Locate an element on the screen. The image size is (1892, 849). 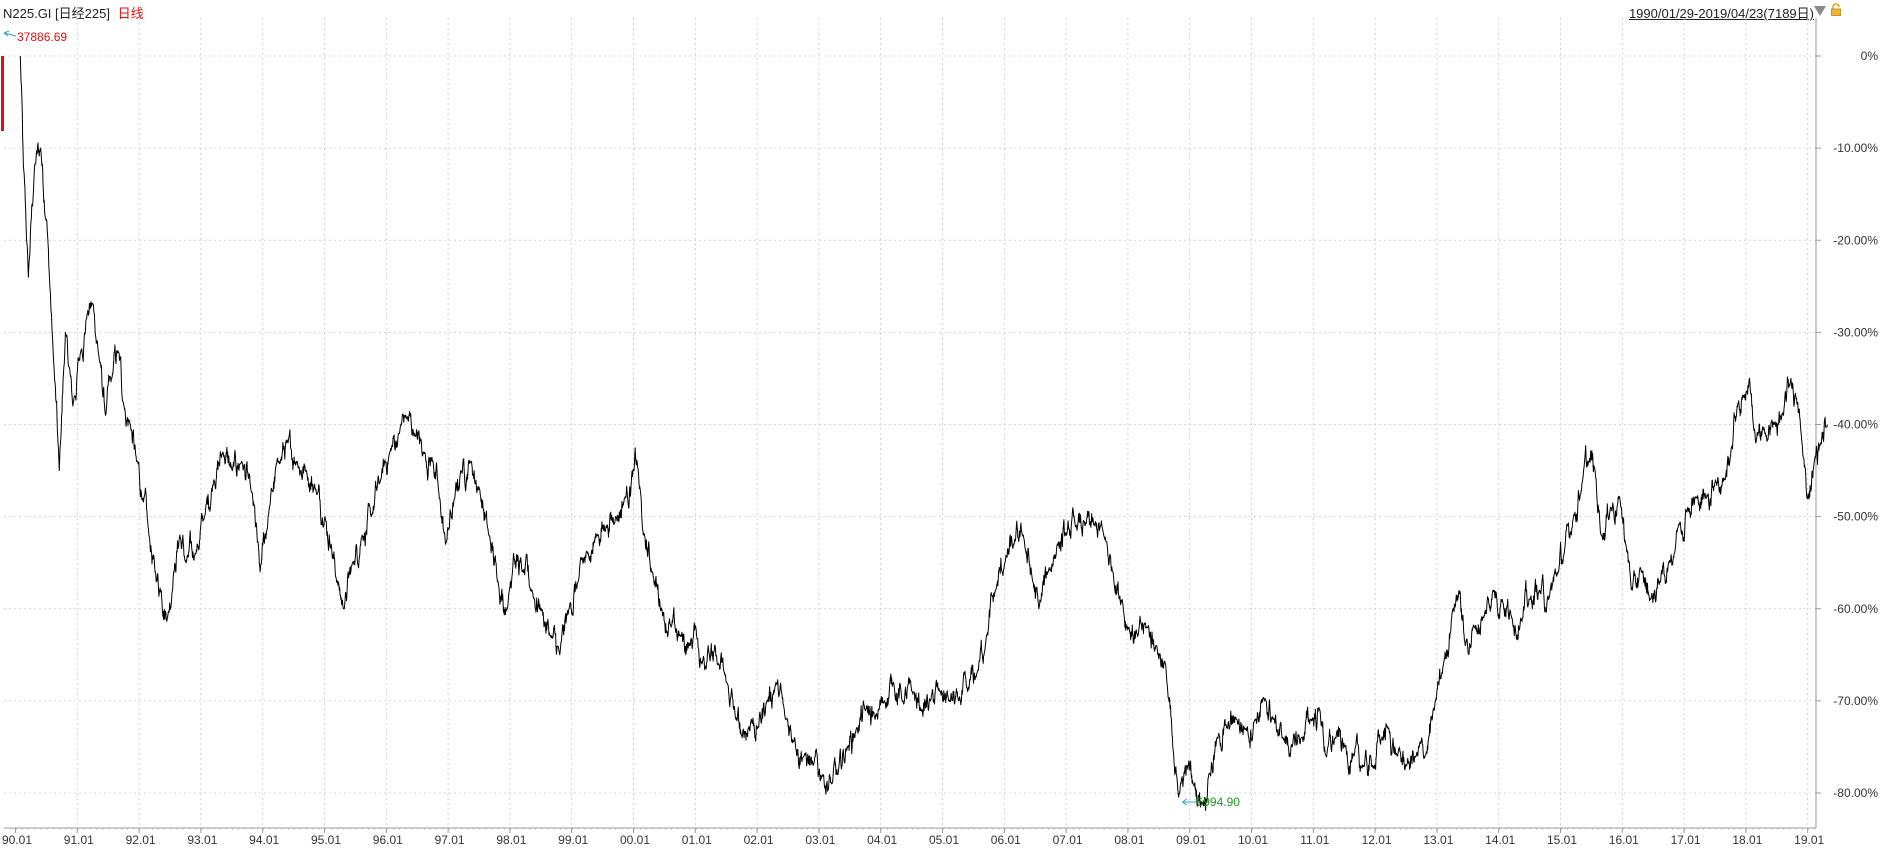
x-tick-label: 00.01 is located at coordinates (635, 840).